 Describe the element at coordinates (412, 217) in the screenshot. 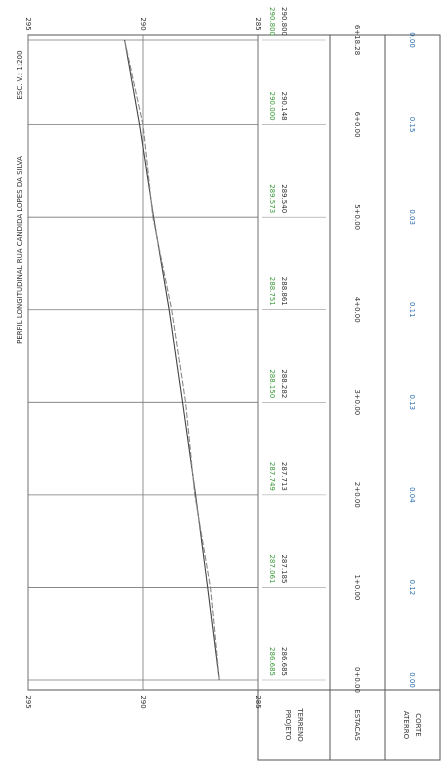

I see `cut-label: 0.03` at that location.